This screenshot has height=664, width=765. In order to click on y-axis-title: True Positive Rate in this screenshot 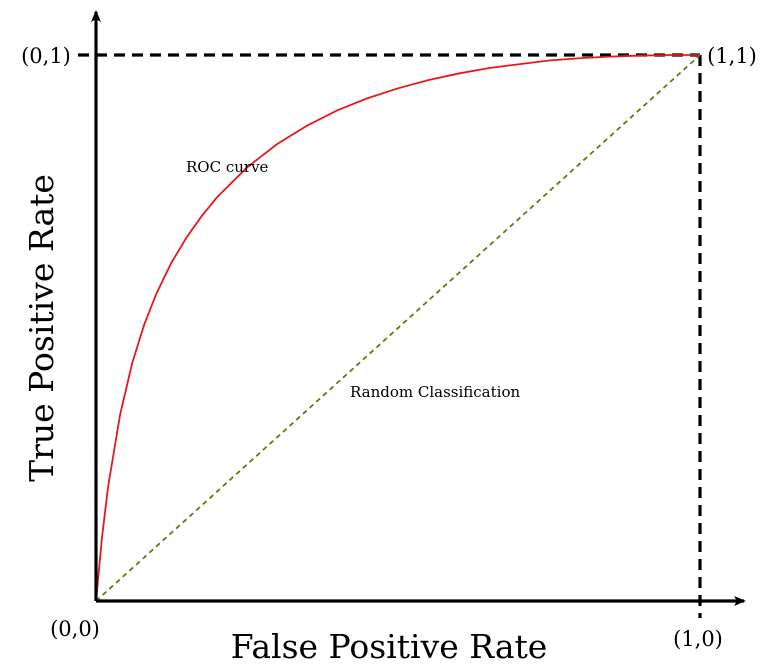, I will do `click(41, 328)`.